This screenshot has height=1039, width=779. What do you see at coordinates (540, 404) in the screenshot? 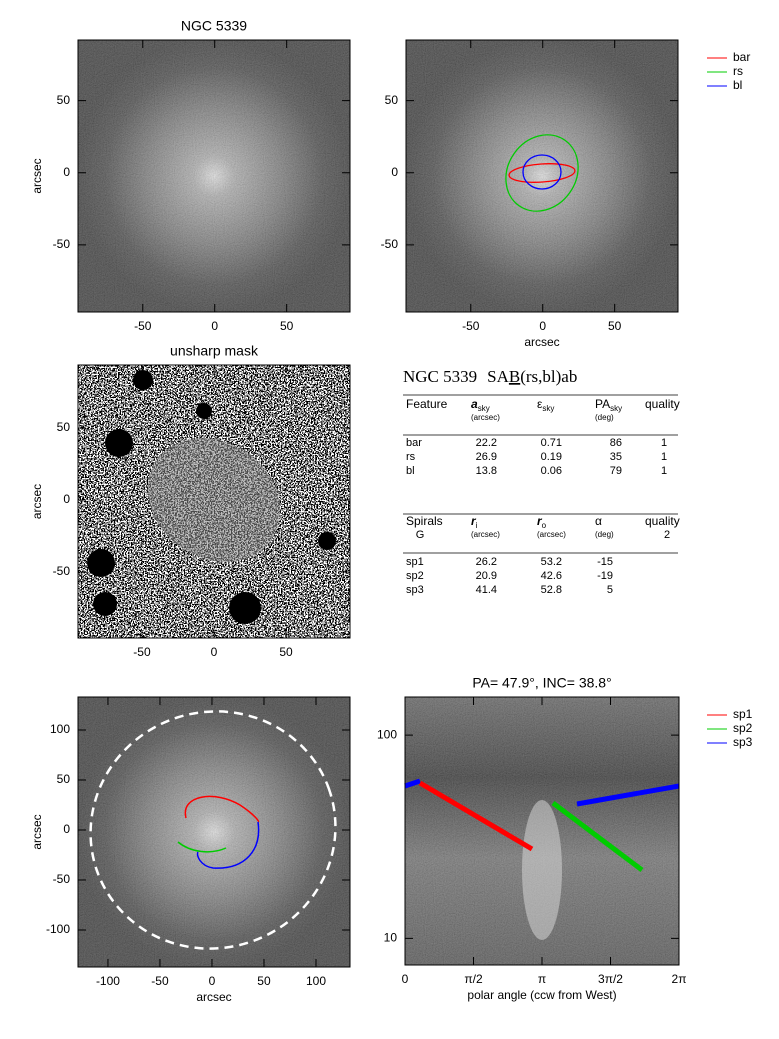
I see `header-main: ε` at bounding box center [540, 404].